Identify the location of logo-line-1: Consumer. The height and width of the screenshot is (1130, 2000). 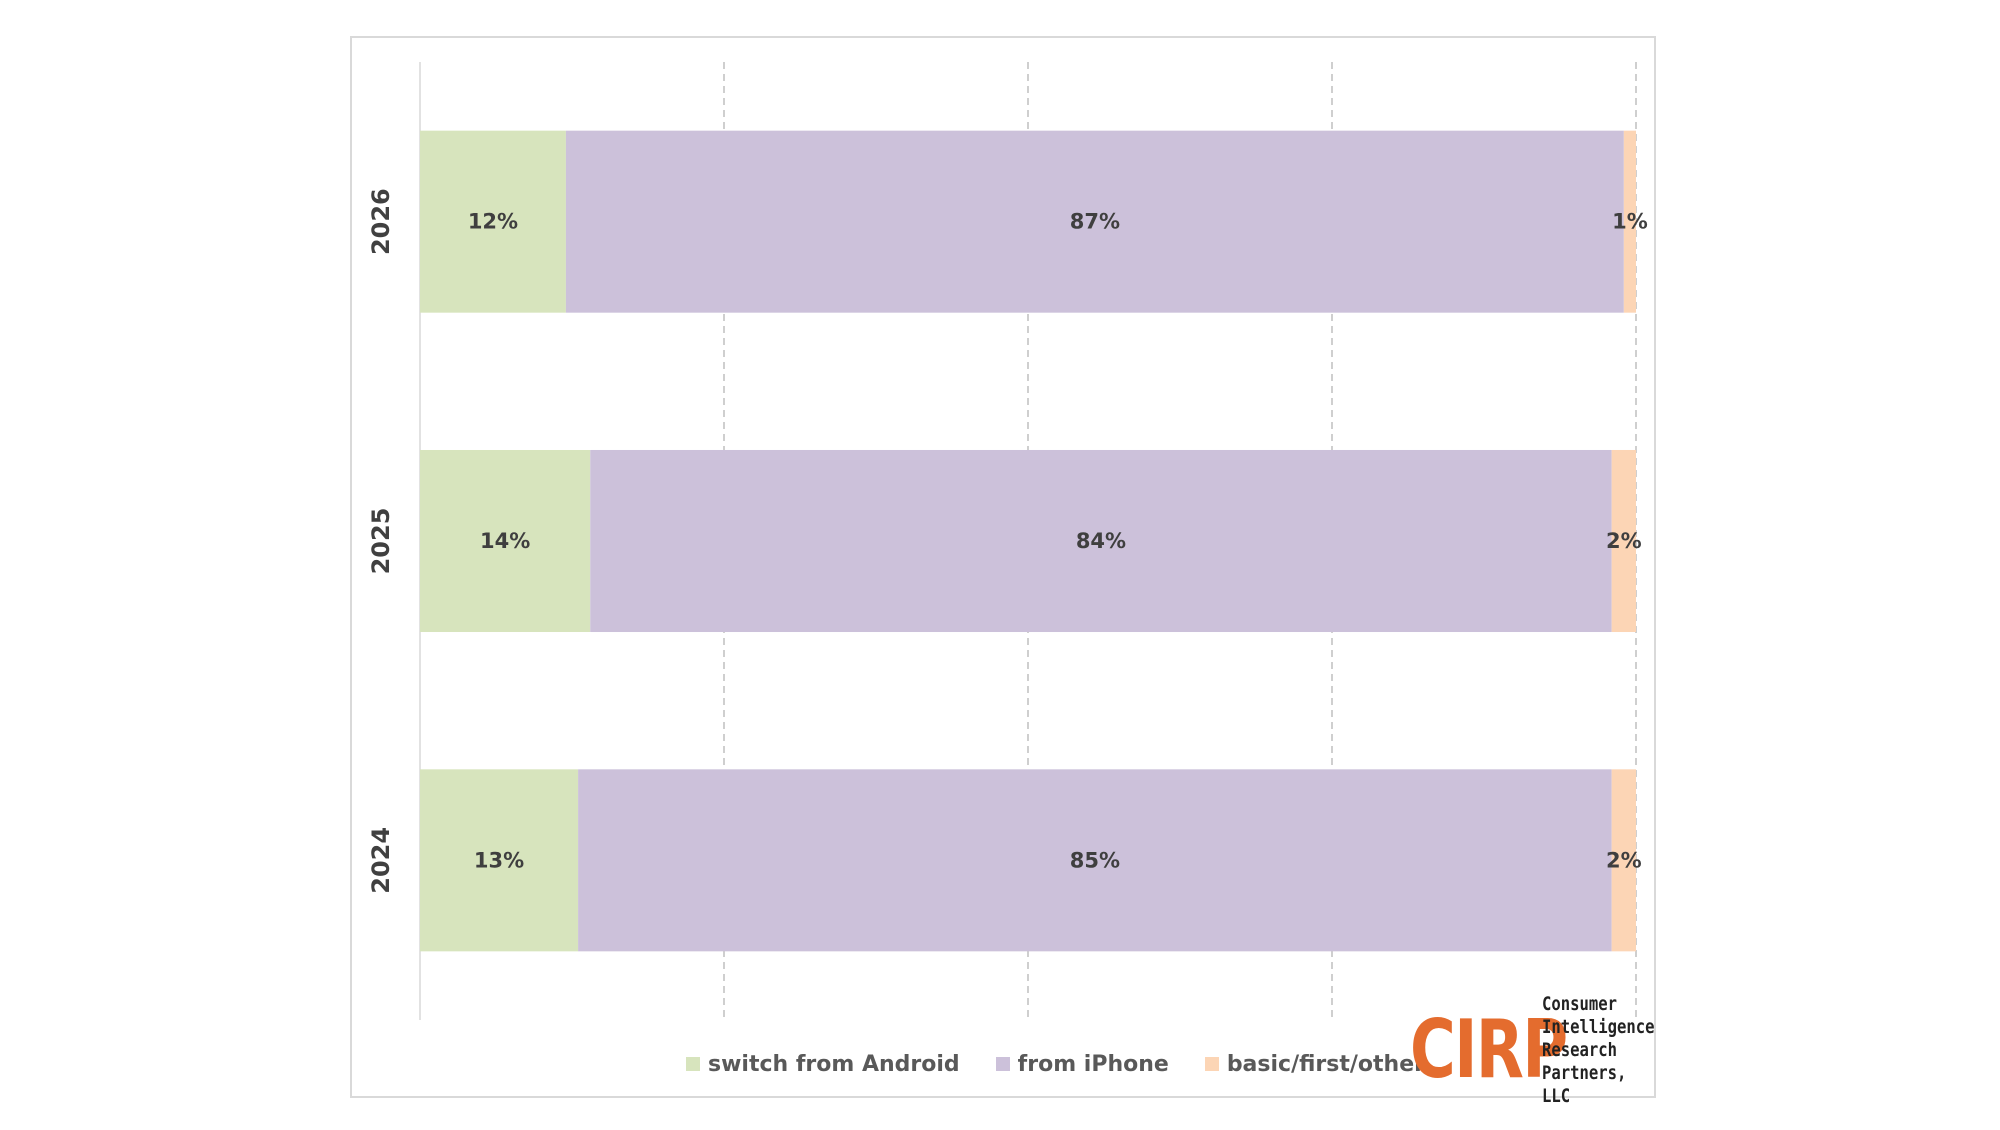
(1580, 1003).